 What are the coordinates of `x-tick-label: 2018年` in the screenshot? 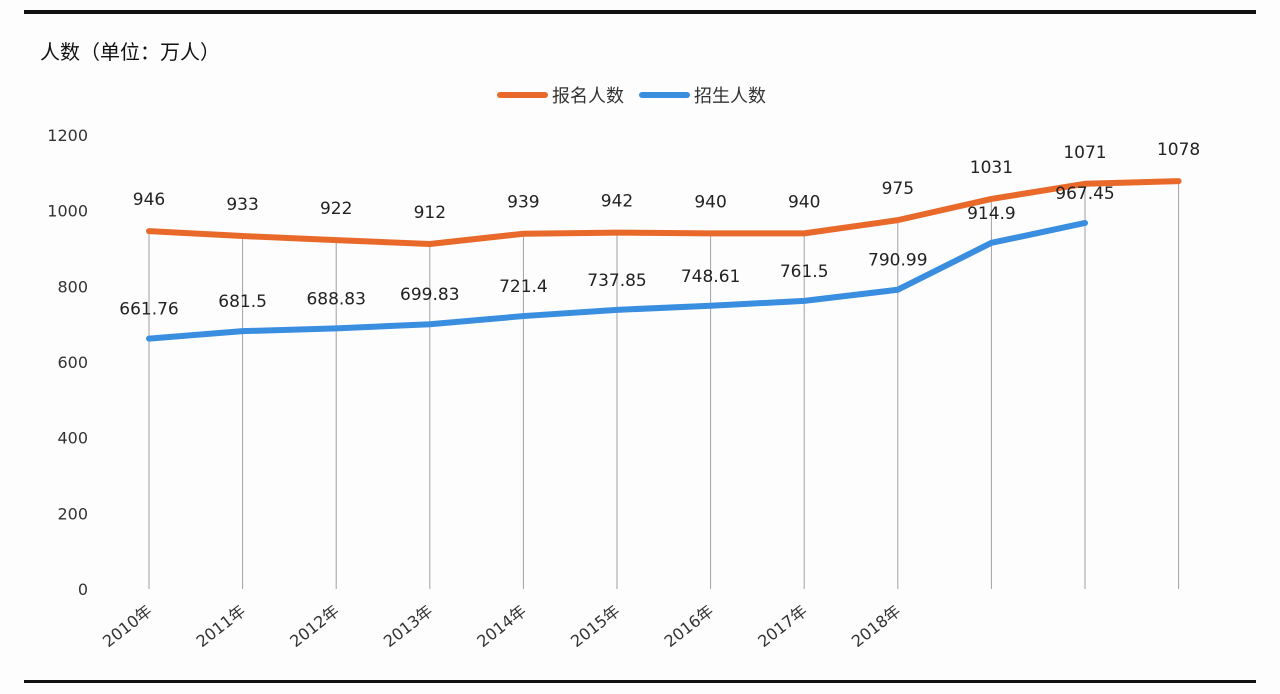 It's located at (876, 626).